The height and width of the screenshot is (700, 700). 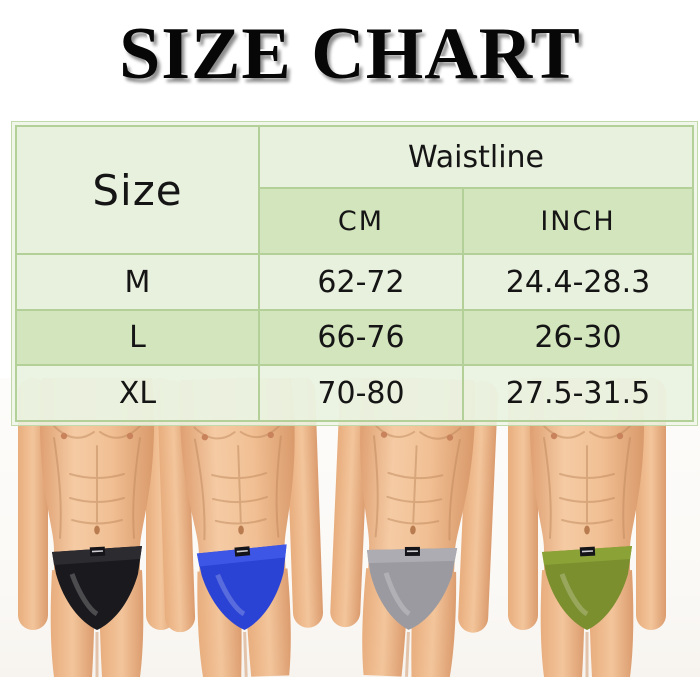 I want to click on units-row: CM INCH, so click(x=355, y=221).